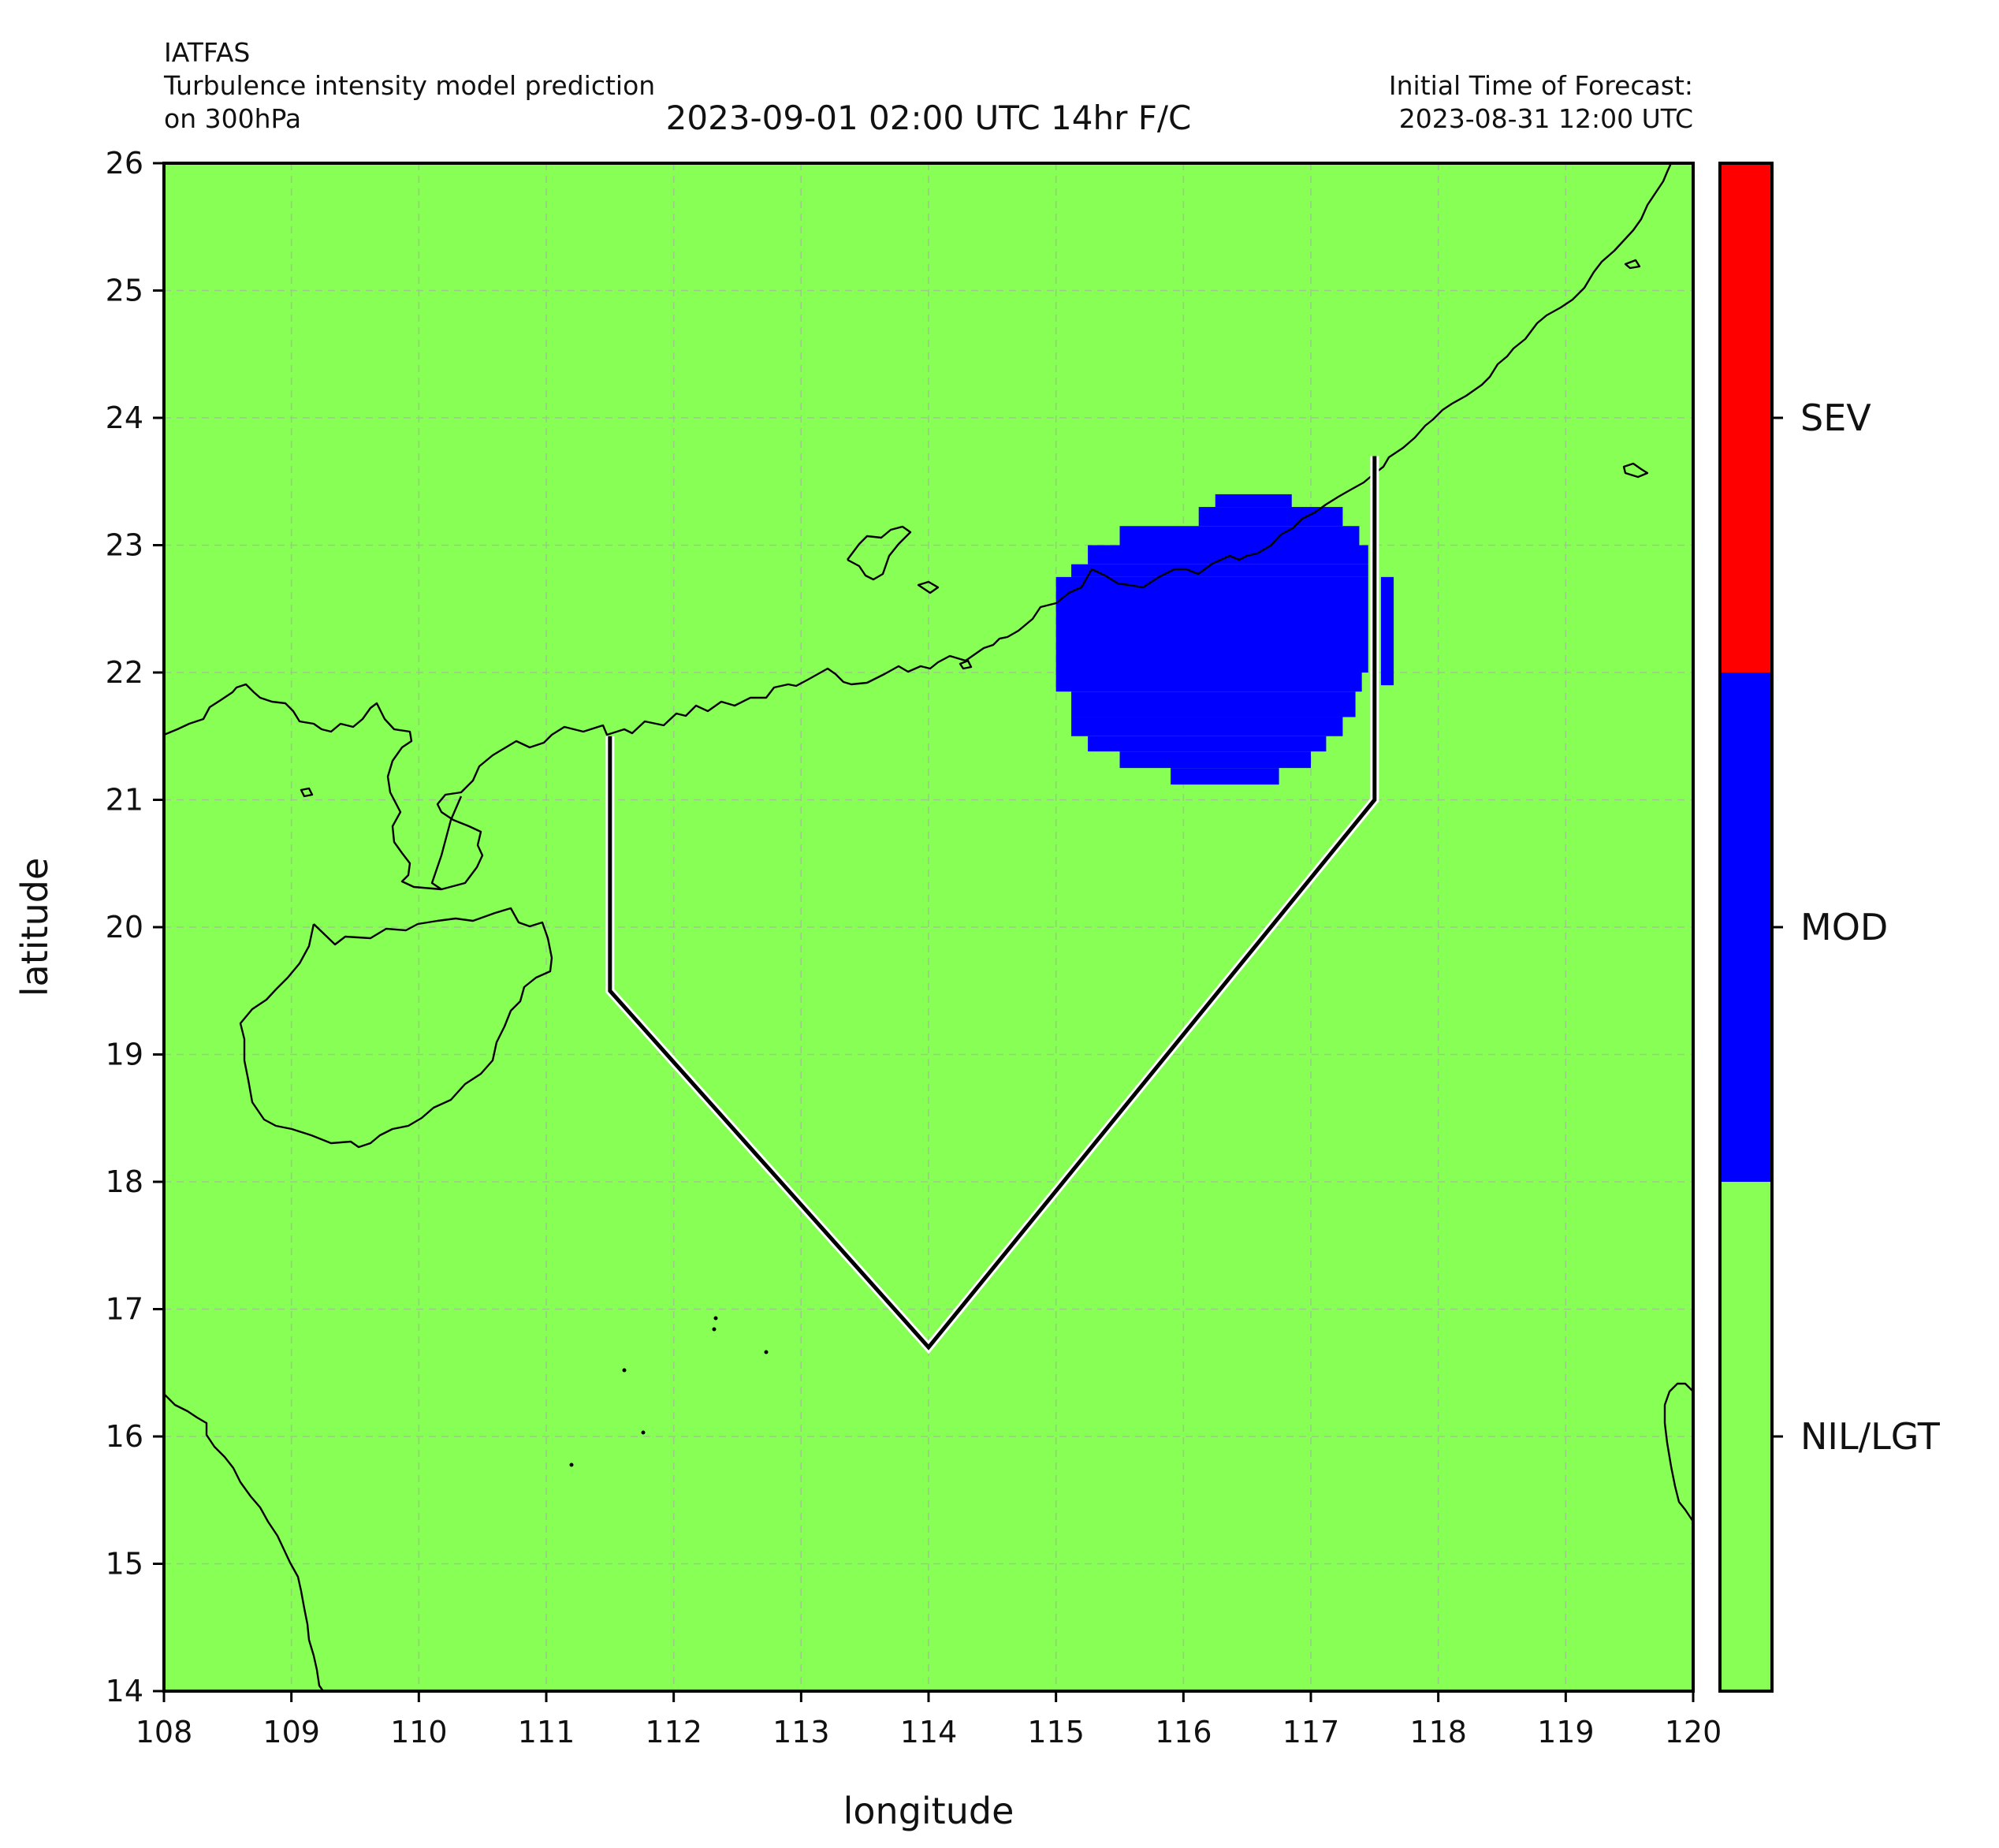 This screenshot has width=1999, height=1848. Describe the element at coordinates (1835, 418) in the screenshot. I see `colorbar-label: SEV` at that location.